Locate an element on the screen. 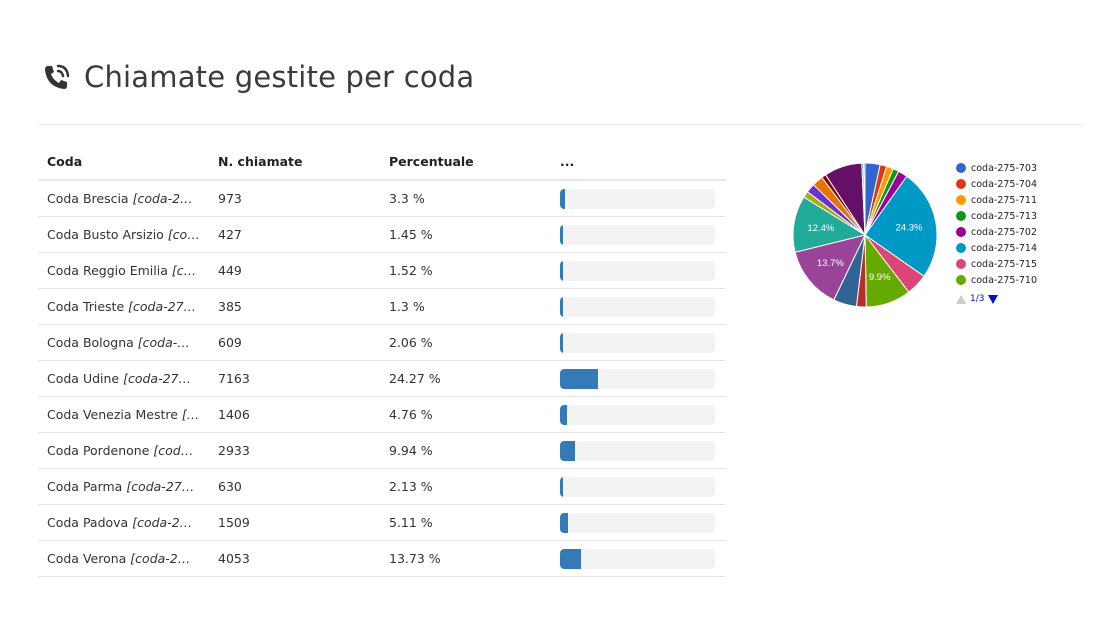 The image size is (1120, 640). call-percent: 1.52 % is located at coordinates (465, 270).